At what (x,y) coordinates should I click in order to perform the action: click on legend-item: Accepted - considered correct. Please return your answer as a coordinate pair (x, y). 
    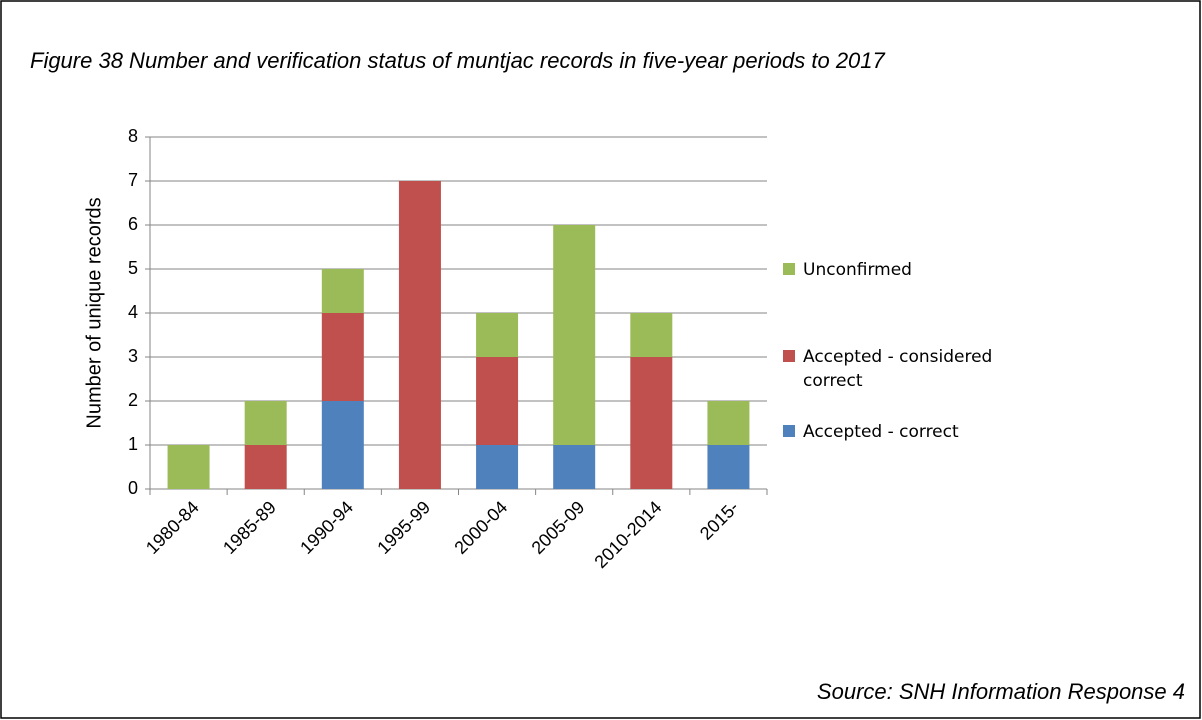
    Looking at the image, I should click on (888, 369).